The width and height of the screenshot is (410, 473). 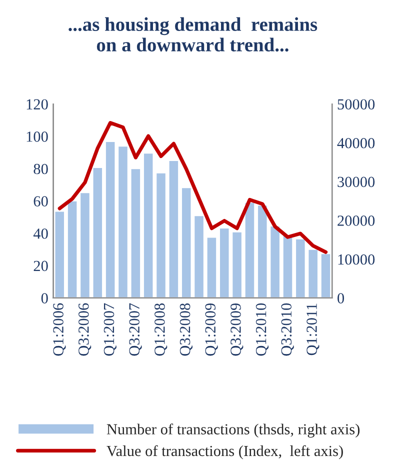 I want to click on y2-tick-label: 20000, so click(x=356, y=221).